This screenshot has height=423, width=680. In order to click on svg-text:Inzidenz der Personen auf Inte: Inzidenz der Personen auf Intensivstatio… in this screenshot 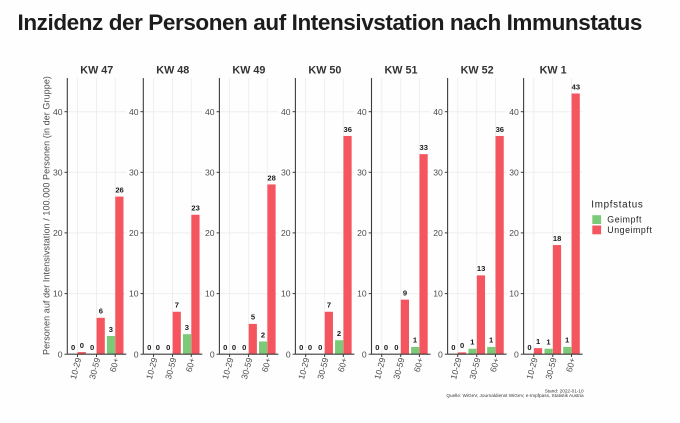, I will do `click(330, 22)`.